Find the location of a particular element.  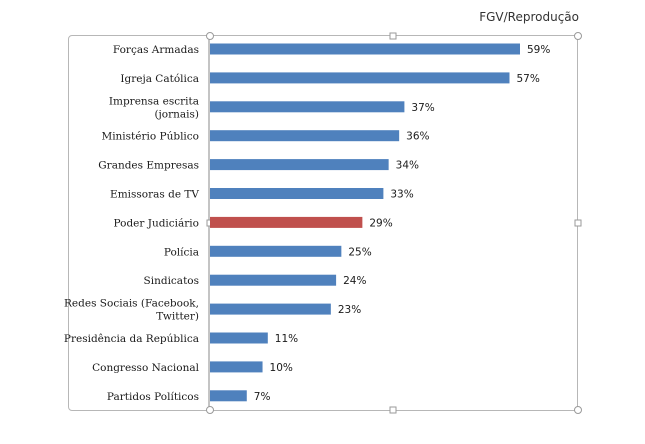

category-label-2: Imprensa escrita (jornais) is located at coordinates (154, 107).